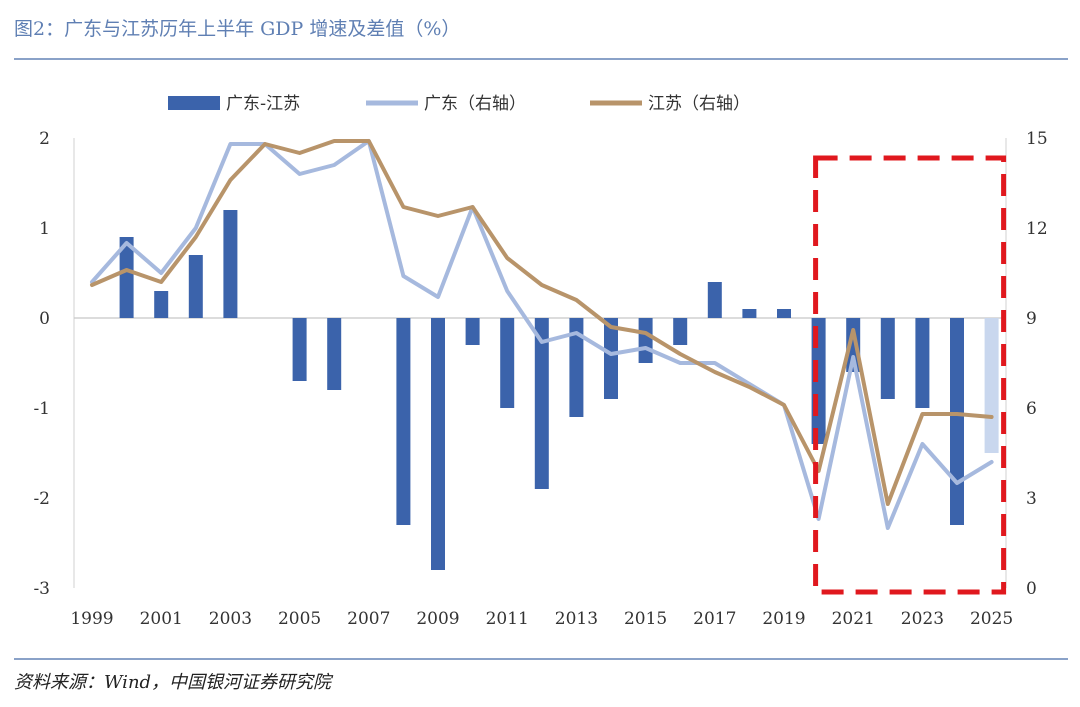  I want to click on x-axis-tick-label: 2017, so click(714, 619).